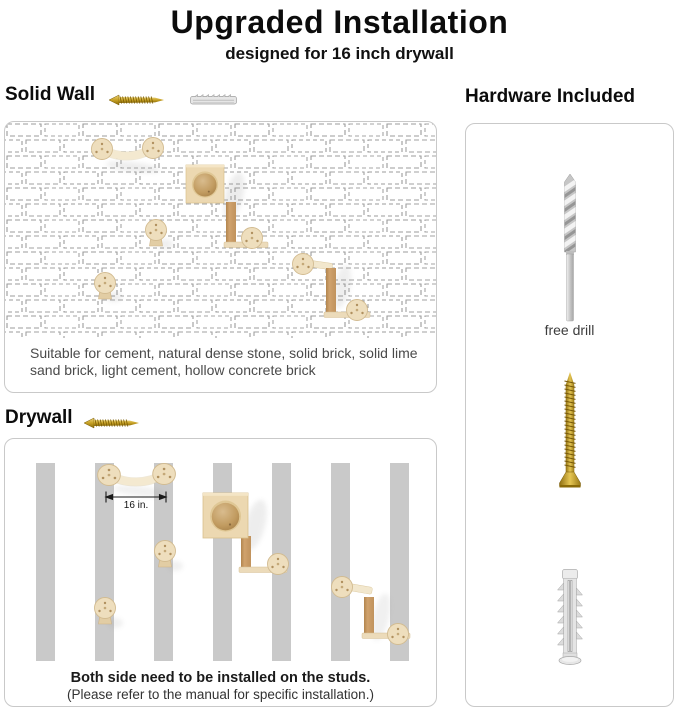 The image size is (679, 714). What do you see at coordinates (136, 505) in the screenshot?
I see `measurement-label: 16 in.` at bounding box center [136, 505].